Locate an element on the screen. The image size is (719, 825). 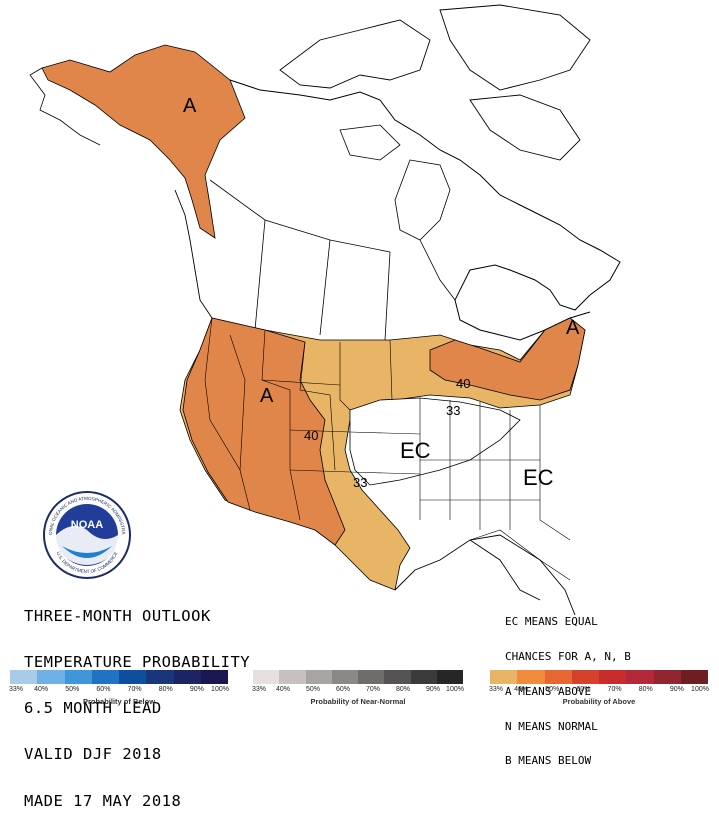
maine-above-label: A is located at coordinates (573, 328).